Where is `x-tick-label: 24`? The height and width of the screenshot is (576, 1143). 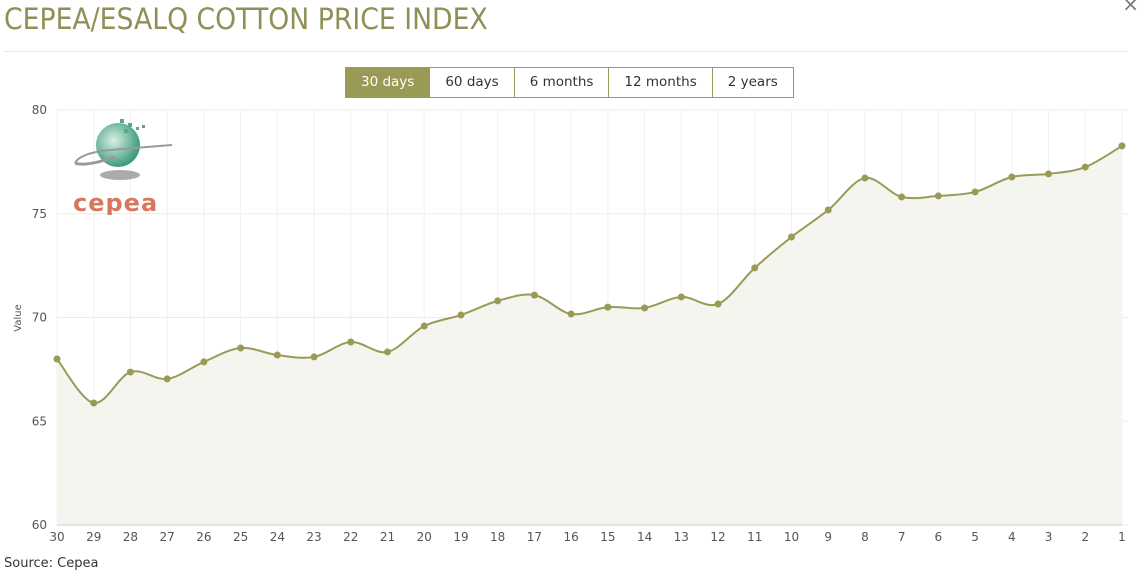 x-tick-label: 24 is located at coordinates (277, 537).